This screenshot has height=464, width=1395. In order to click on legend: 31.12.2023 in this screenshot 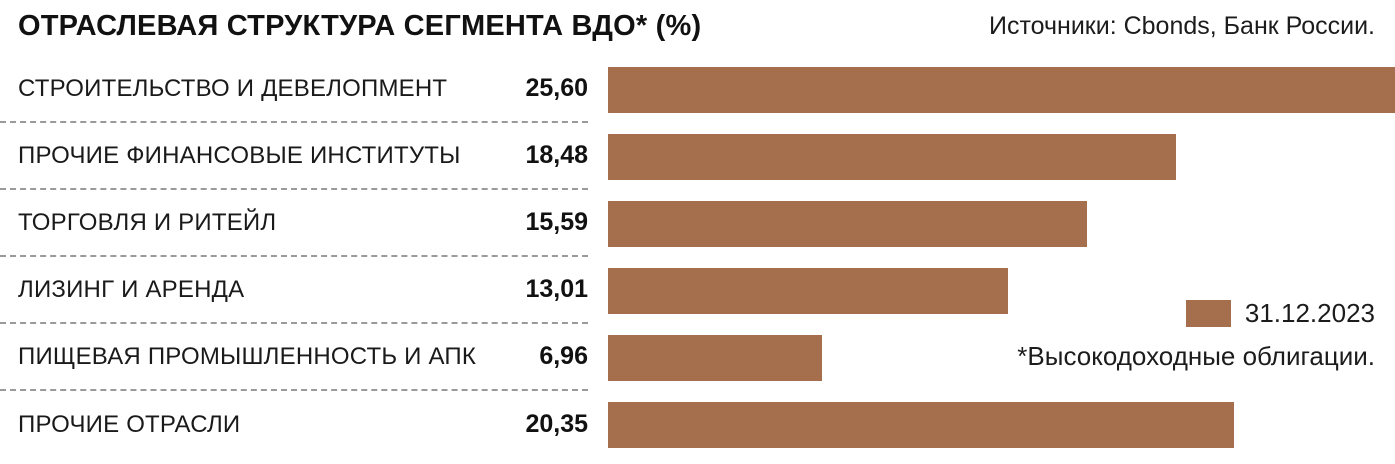, I will do `click(1280, 313)`.